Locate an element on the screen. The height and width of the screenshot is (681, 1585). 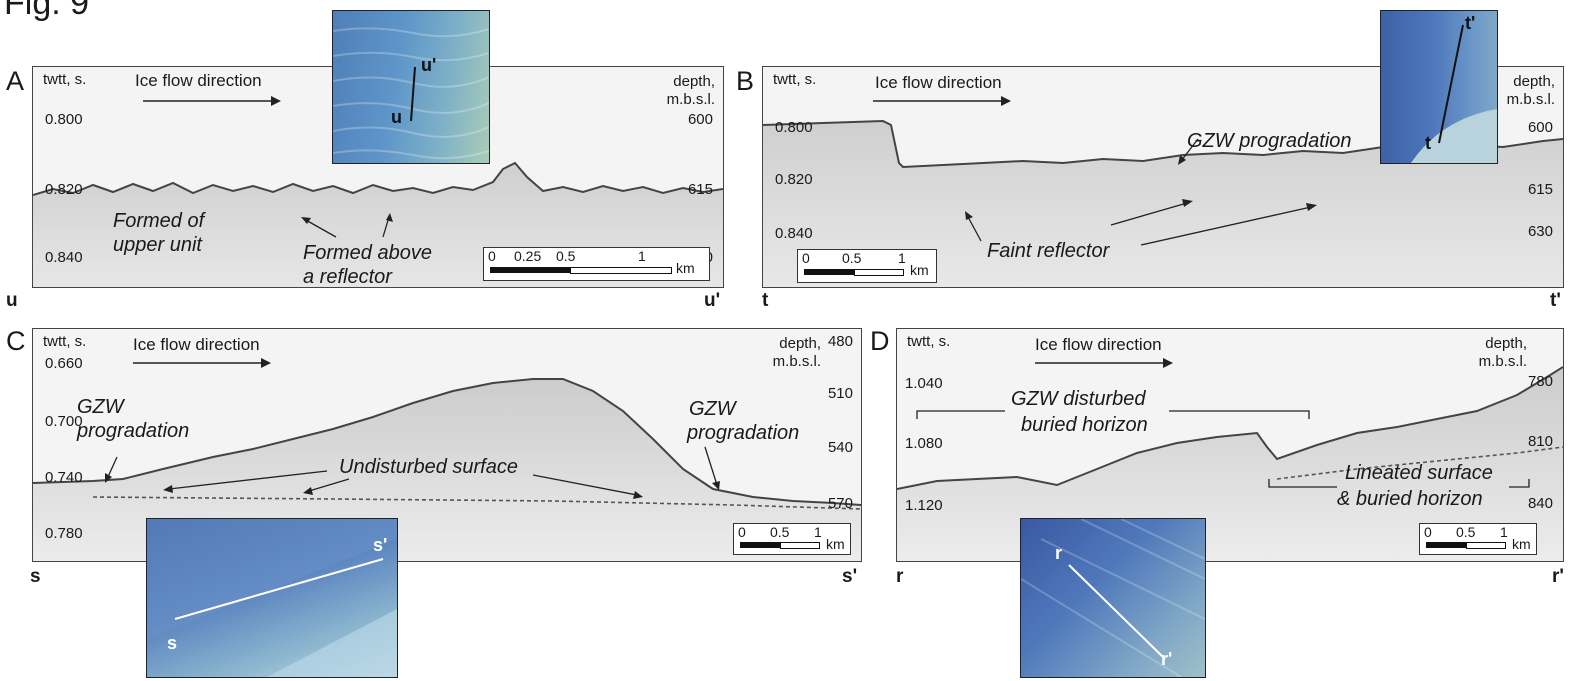
panel-b-left-tick-1: 0.800 is located at coordinates (794, 127).